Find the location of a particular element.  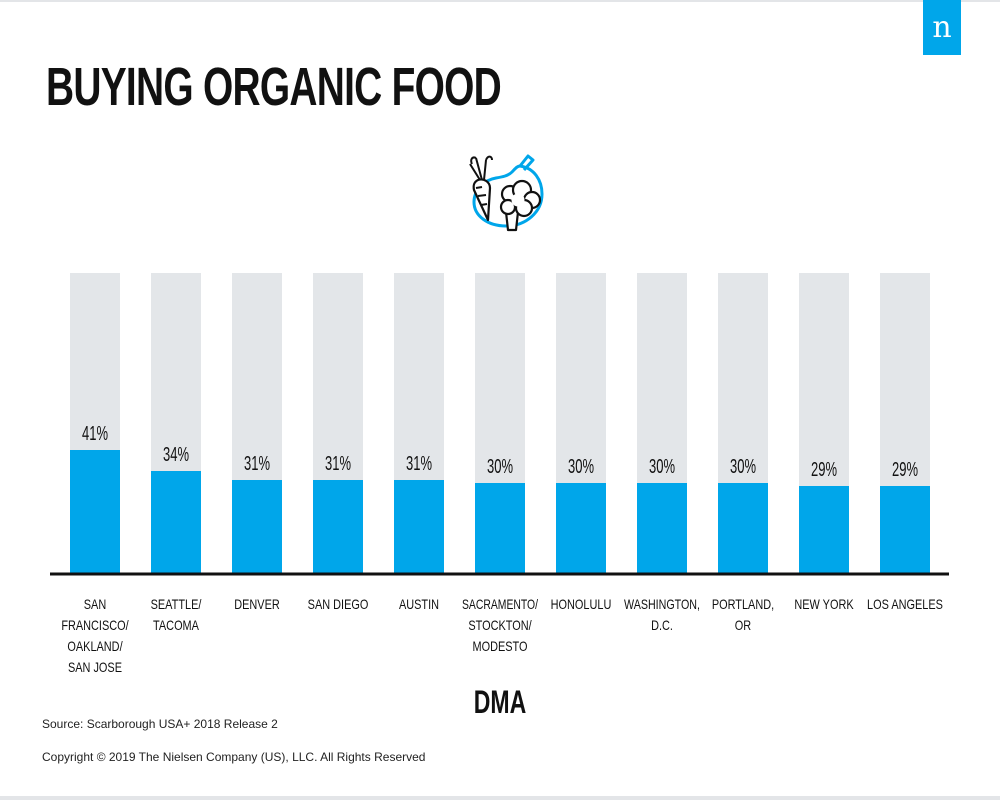

x-tick-label: D.C. is located at coordinates (662, 625).